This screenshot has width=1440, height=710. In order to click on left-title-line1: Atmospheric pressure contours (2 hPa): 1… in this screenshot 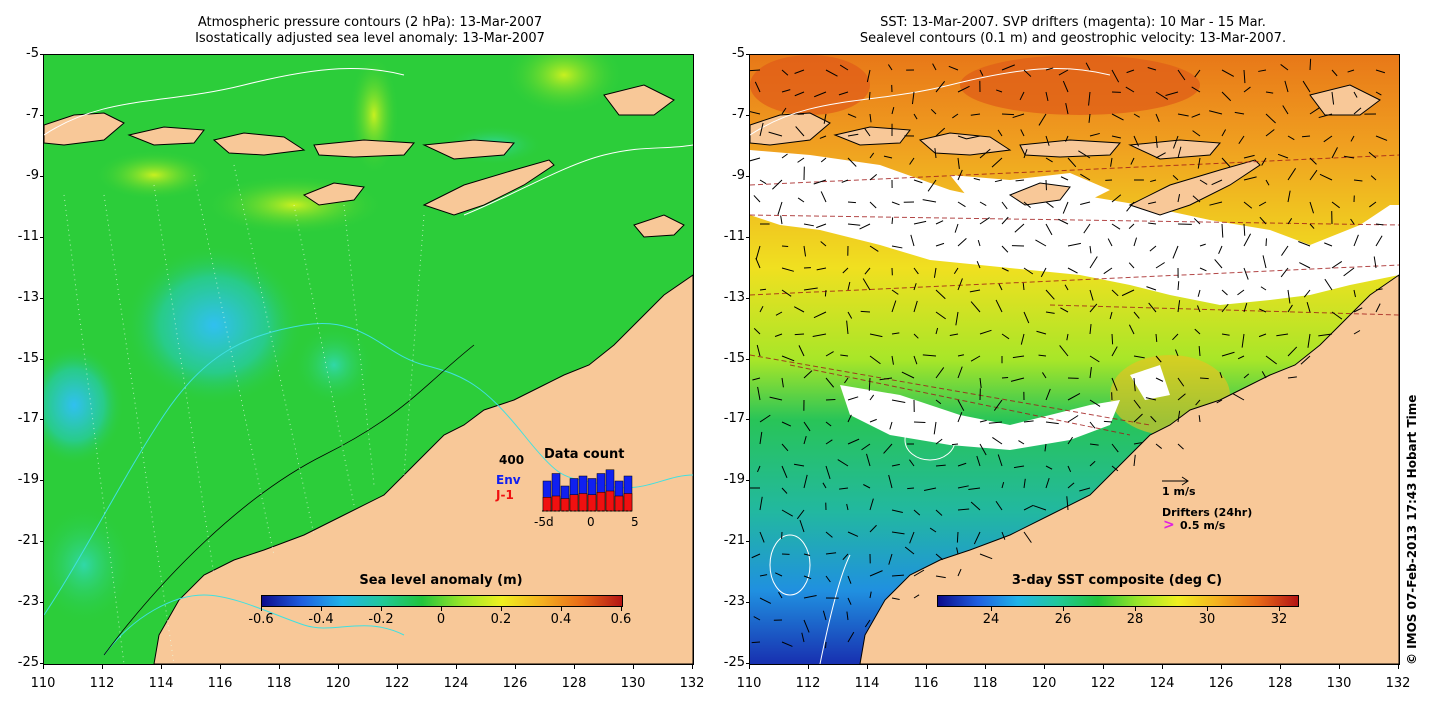, I will do `click(370, 22)`.